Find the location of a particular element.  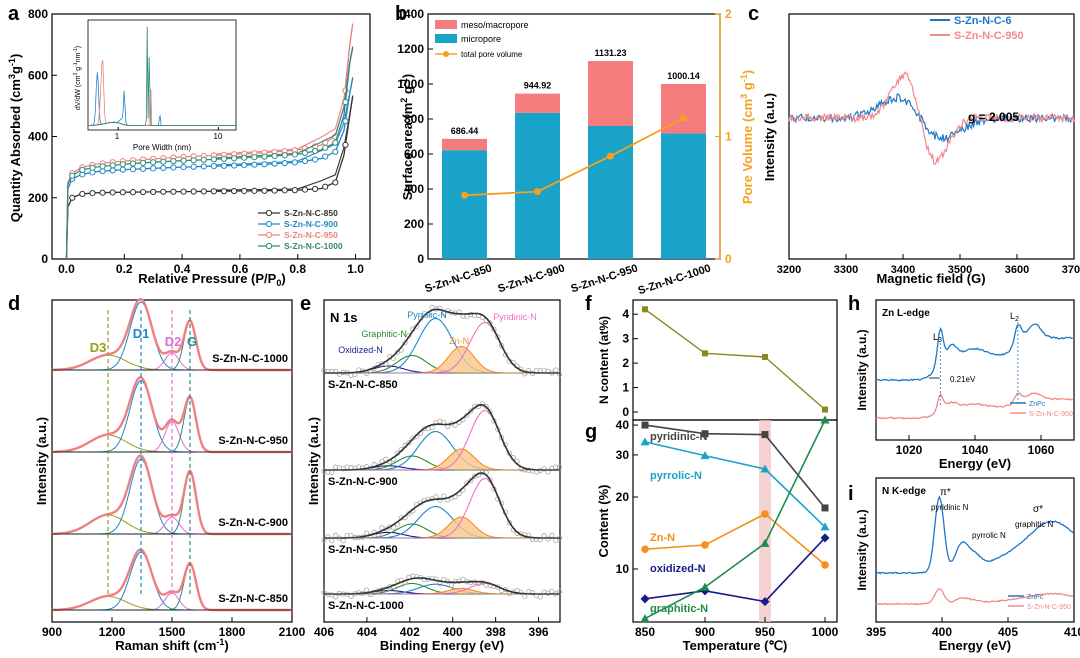

y-tick-label: 0 is located at coordinates (420, 259).